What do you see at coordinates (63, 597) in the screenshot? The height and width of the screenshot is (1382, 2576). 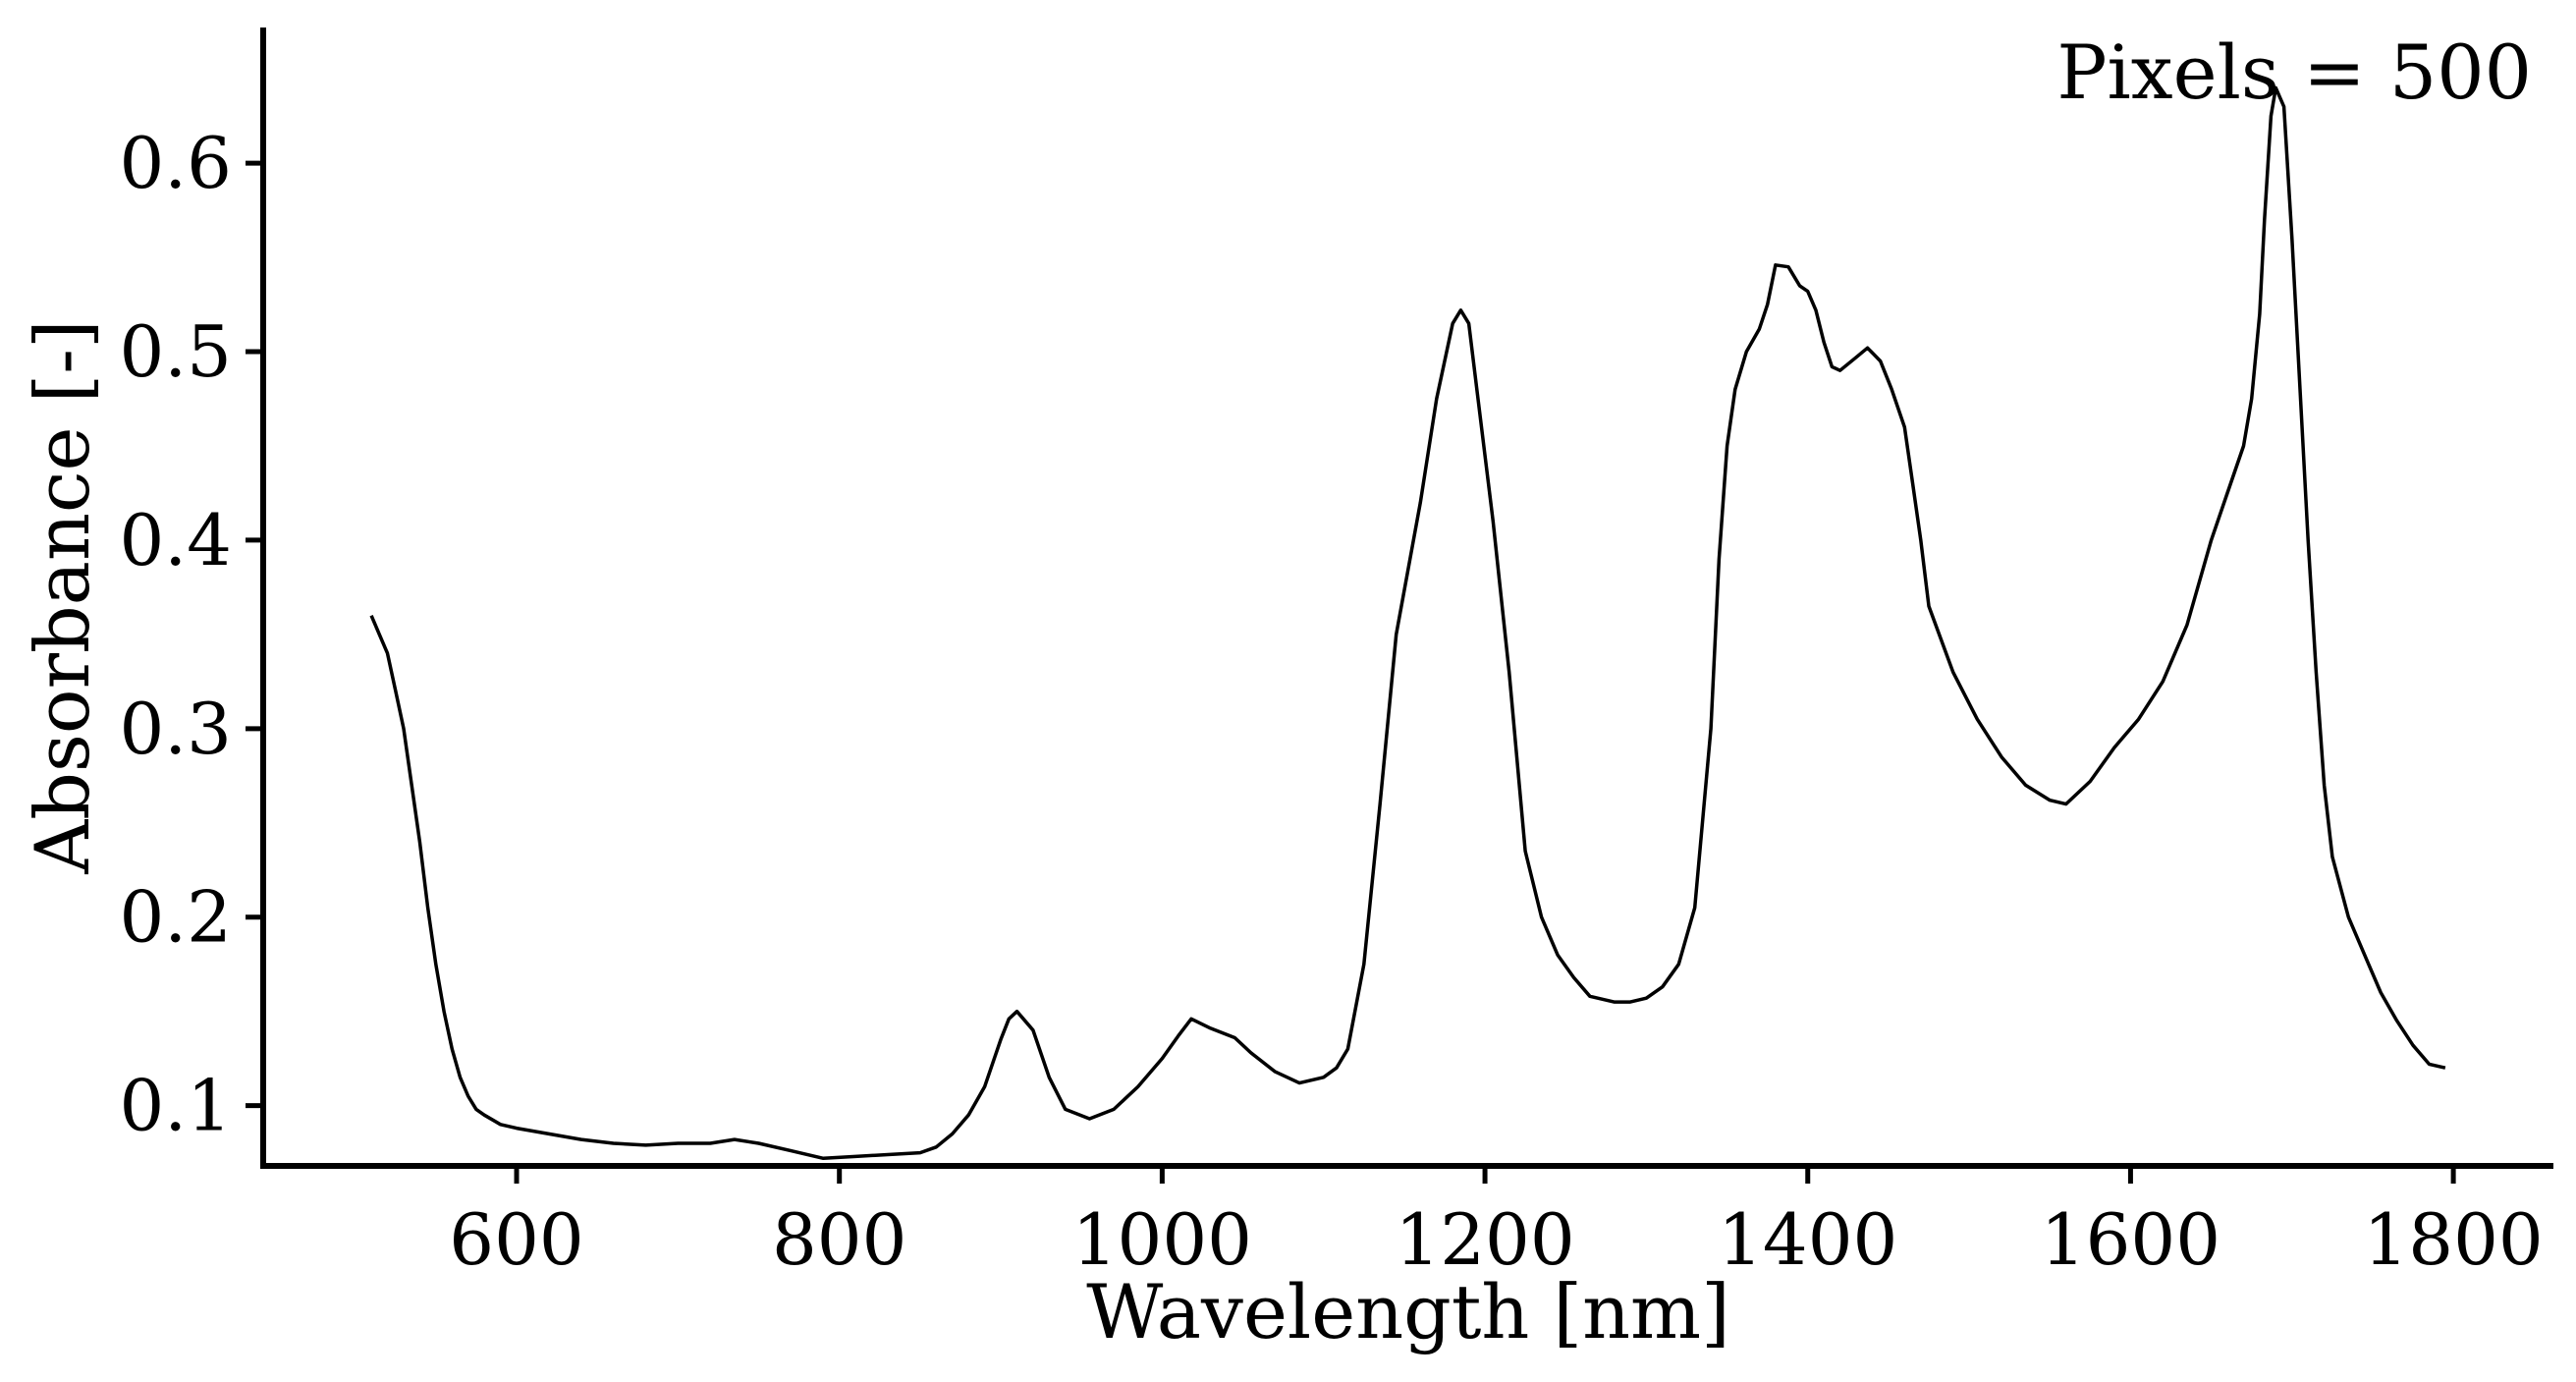 I see `y-axis-label: Absorbance [-]` at bounding box center [63, 597].